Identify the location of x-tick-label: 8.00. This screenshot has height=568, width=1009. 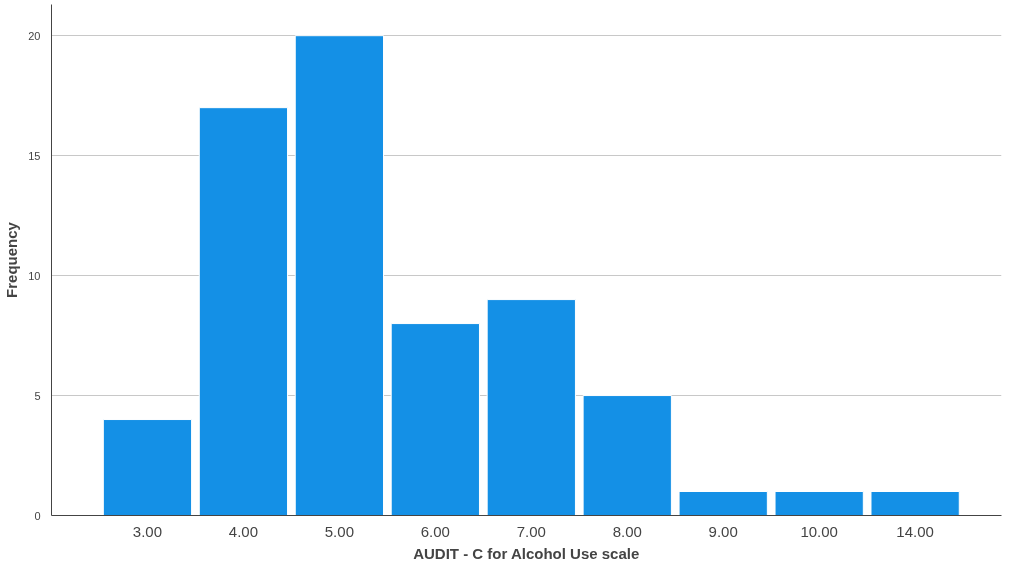
(627, 531).